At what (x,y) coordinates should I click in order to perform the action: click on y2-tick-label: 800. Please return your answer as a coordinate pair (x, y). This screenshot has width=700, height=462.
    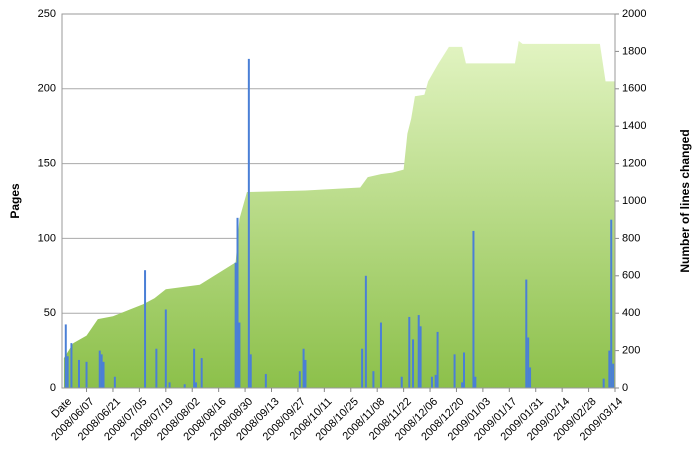
    Looking at the image, I should click on (631, 238).